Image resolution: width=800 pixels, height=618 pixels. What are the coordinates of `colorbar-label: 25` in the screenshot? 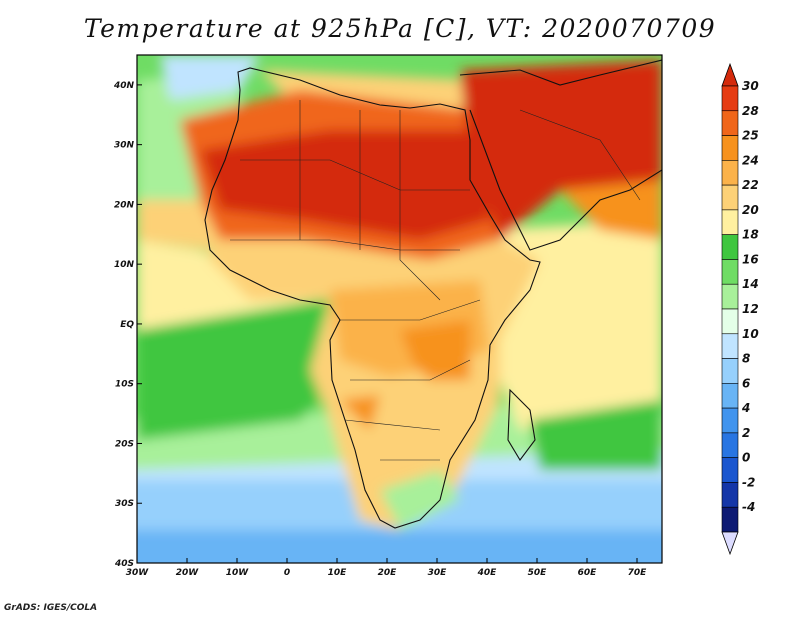 It's located at (750, 136).